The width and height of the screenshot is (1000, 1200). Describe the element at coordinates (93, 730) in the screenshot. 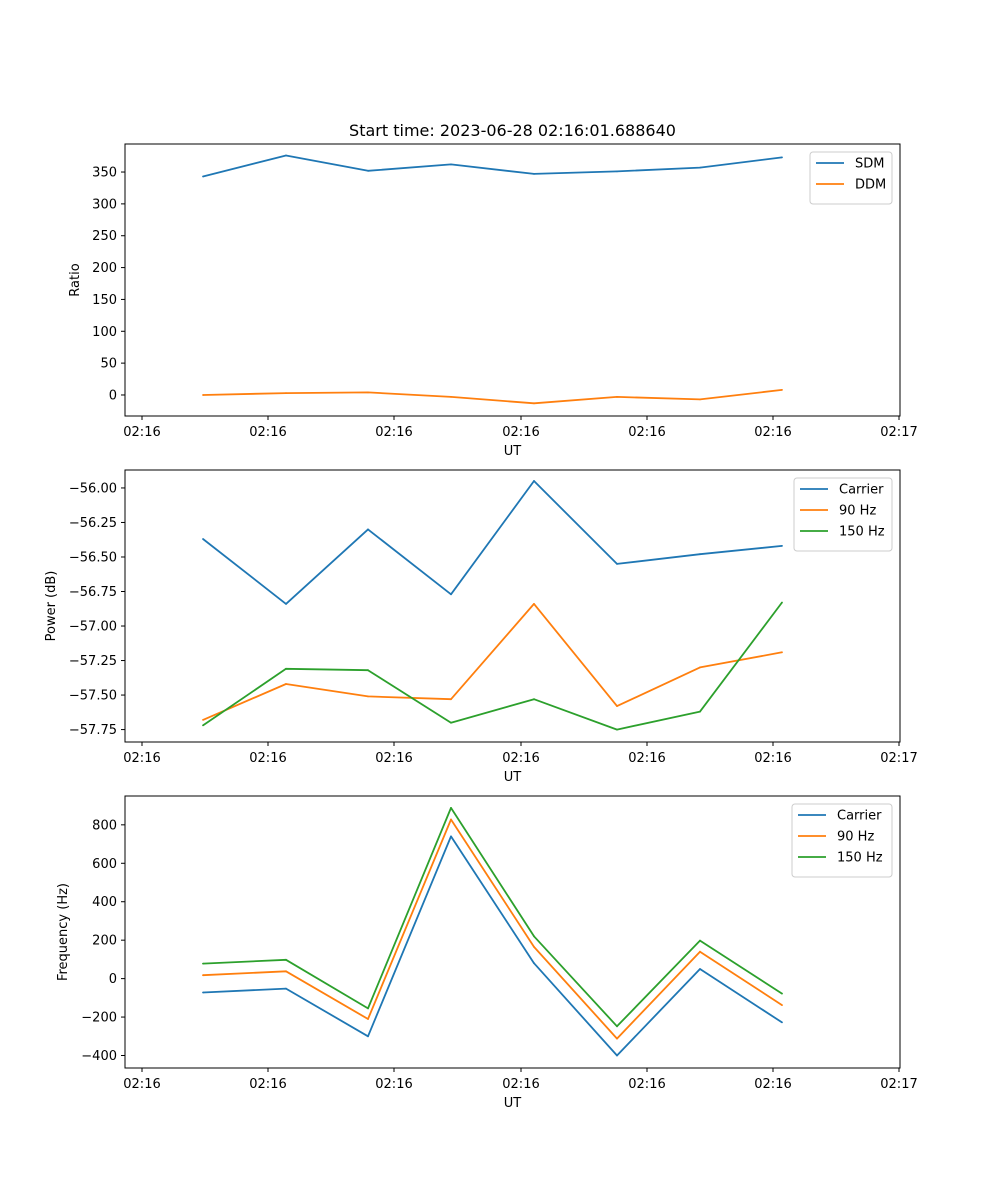

I see `y-tick-label: −57.75` at that location.